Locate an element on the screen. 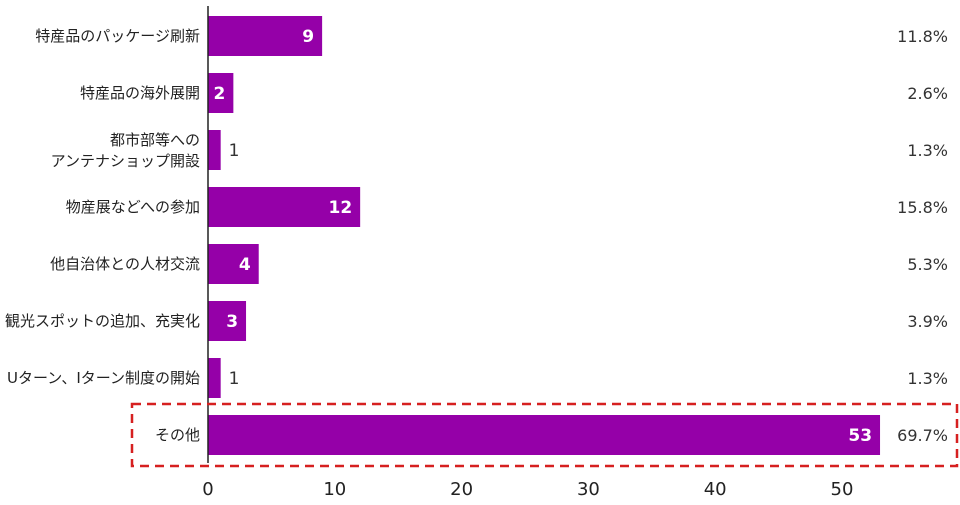 This screenshot has height=505, width=960. category-label-1: 特産品の海外展開 is located at coordinates (140, 93).